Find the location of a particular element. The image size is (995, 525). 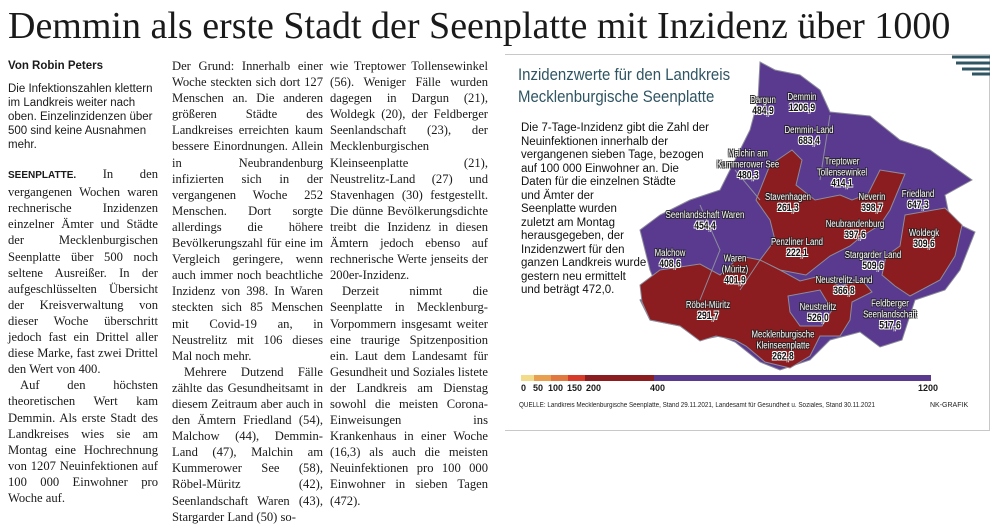

region-value: 414,1 is located at coordinates (842, 183).